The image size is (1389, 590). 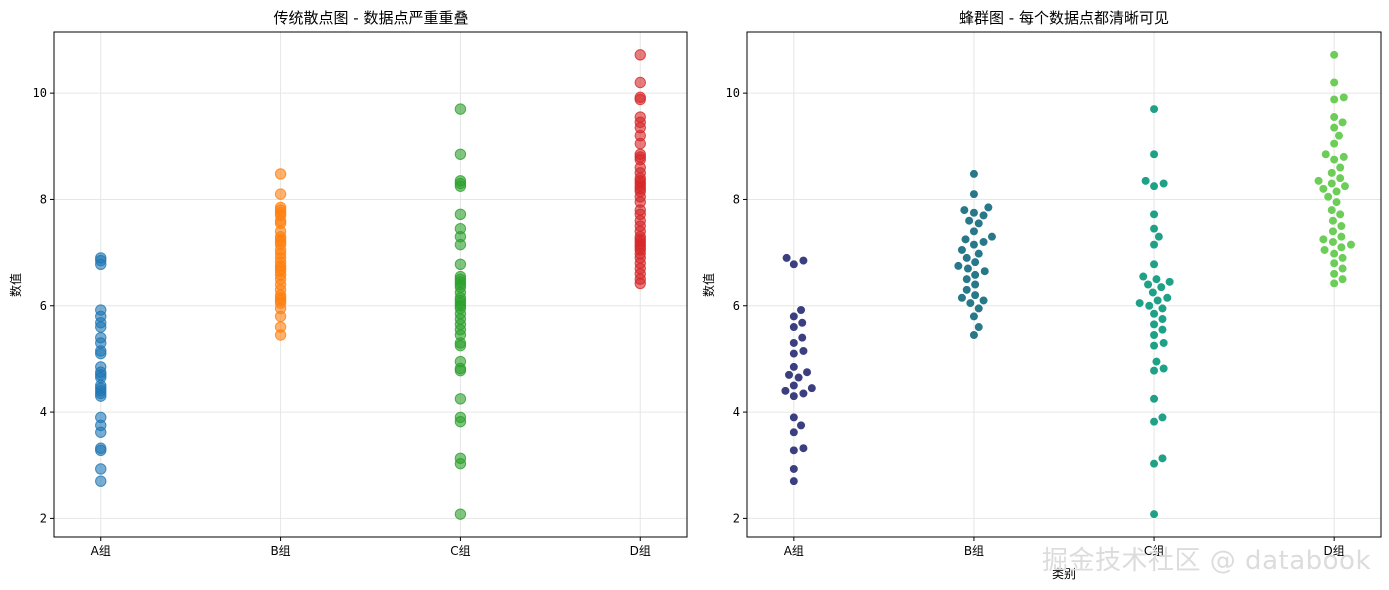 What do you see at coordinates (794, 551) in the screenshot?
I see `x-tick-label: A组` at bounding box center [794, 551].